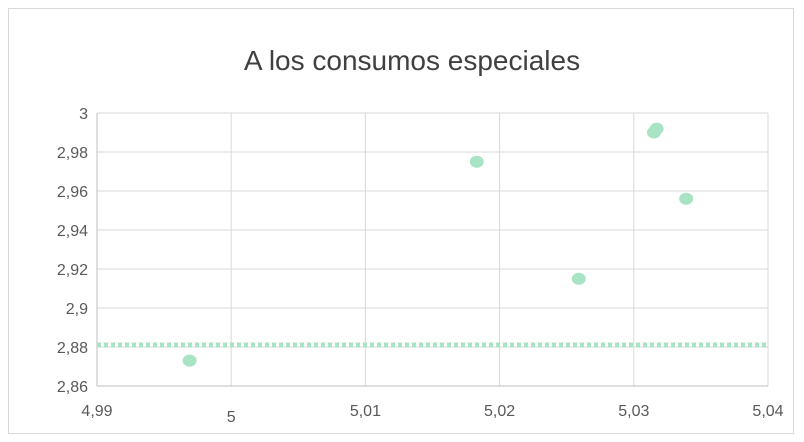  I want to click on y-tick-label: 2,92, so click(72, 270).